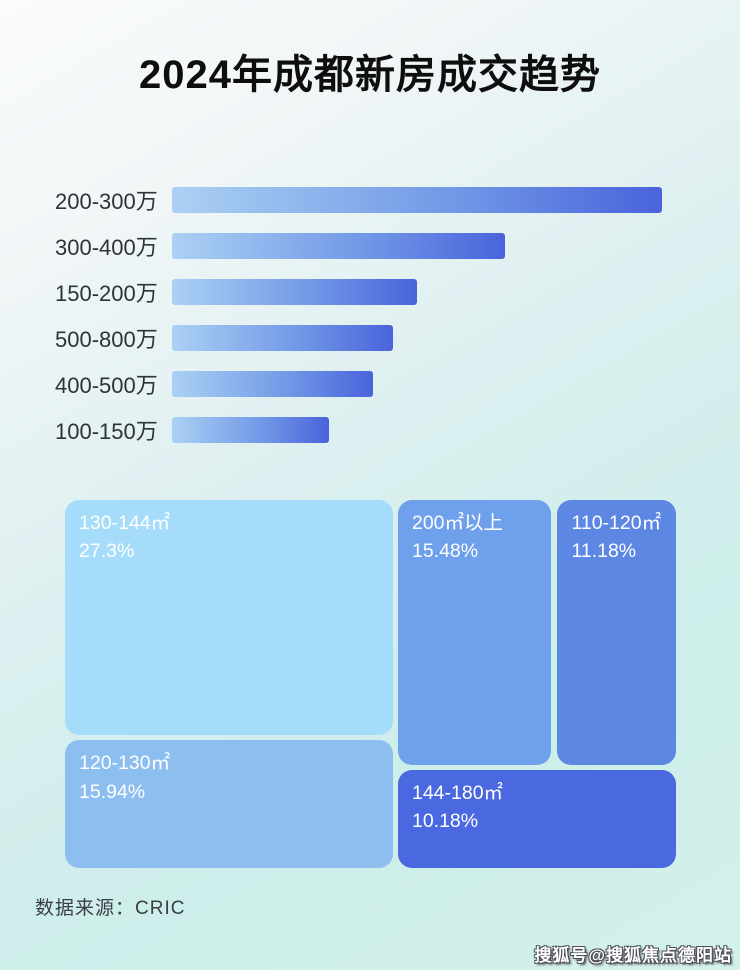 This screenshot has width=740, height=970. I want to click on treemap-block-label: 120-130㎡, so click(125, 763).